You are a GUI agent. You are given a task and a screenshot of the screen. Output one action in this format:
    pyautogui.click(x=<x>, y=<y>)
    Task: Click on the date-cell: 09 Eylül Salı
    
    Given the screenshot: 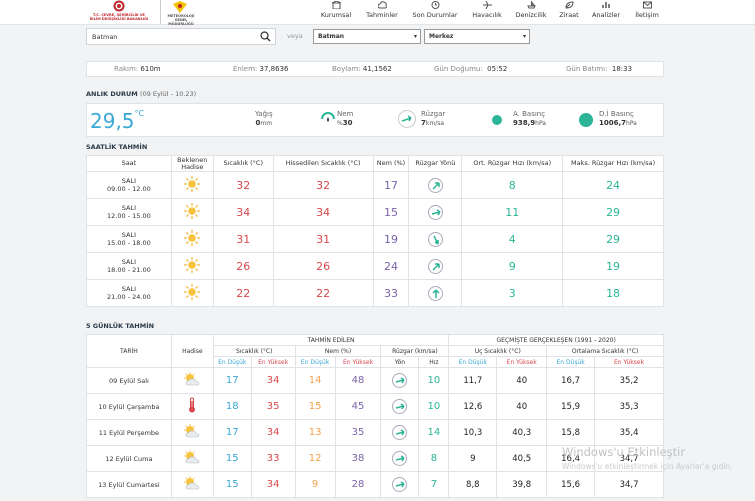 What is the action you would take?
    pyautogui.click(x=129, y=380)
    